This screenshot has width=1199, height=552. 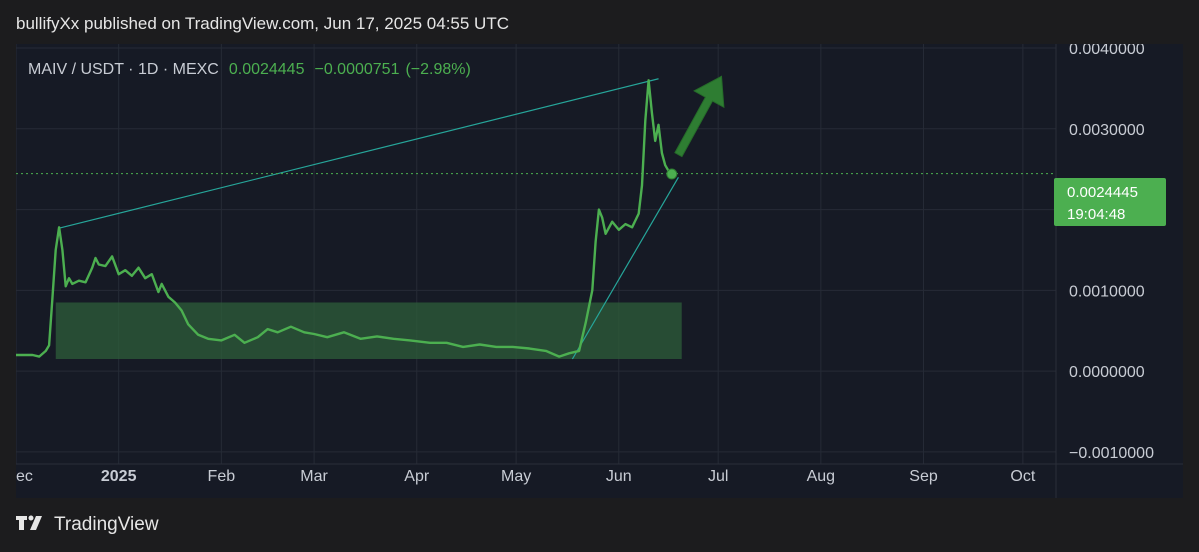 What do you see at coordinates (267, 69) in the screenshot?
I see `legend-last-price: 0.0024445` at bounding box center [267, 69].